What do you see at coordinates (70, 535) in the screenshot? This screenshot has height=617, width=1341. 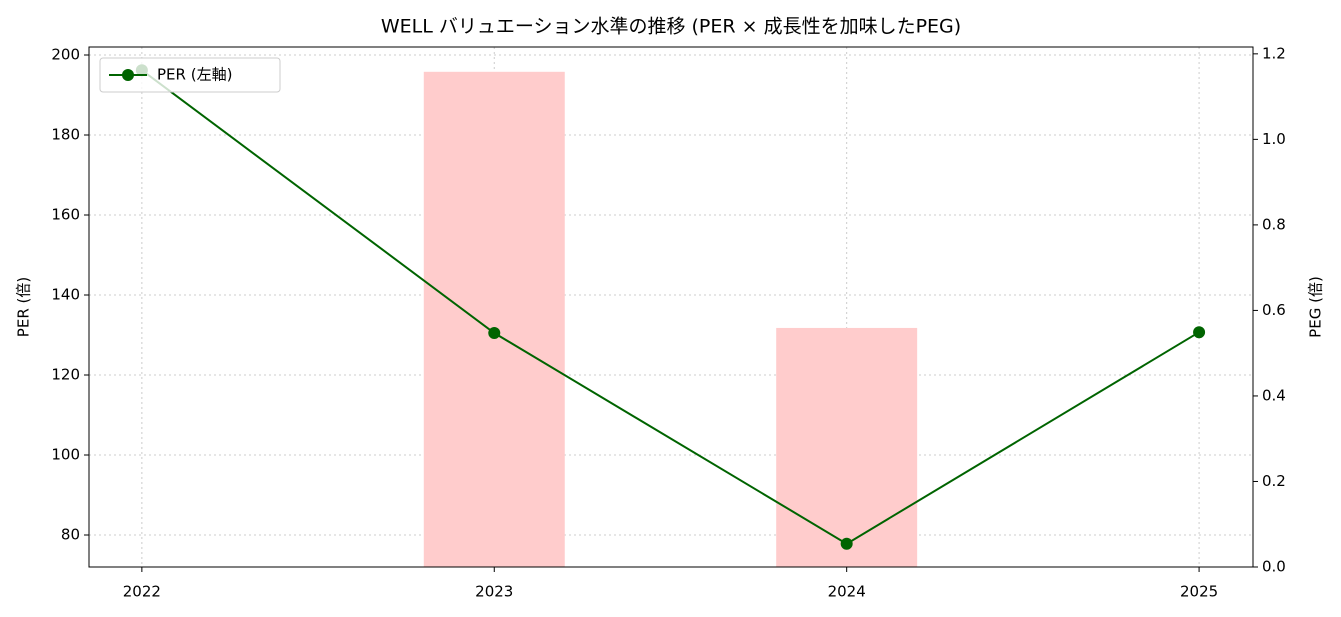 I see `y-tick-label: 80` at bounding box center [70, 535].